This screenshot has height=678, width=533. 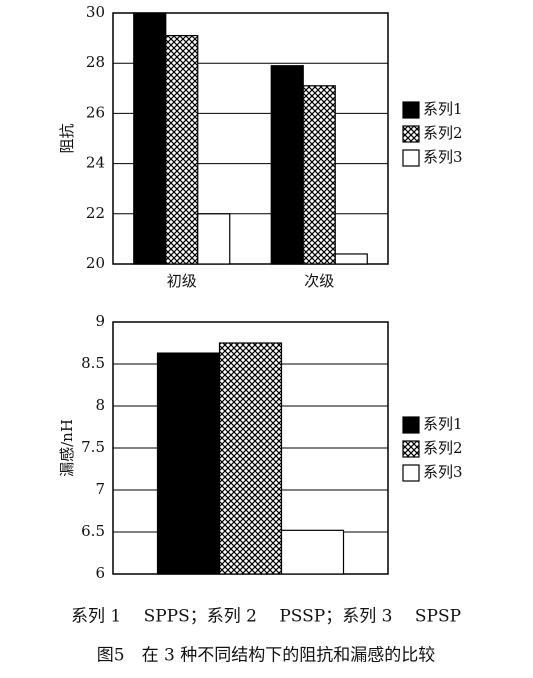 What do you see at coordinates (266, 656) in the screenshot?
I see `caption-title: 图5 在 3 种不同结构下的阻抗和漏感的比较` at bounding box center [266, 656].